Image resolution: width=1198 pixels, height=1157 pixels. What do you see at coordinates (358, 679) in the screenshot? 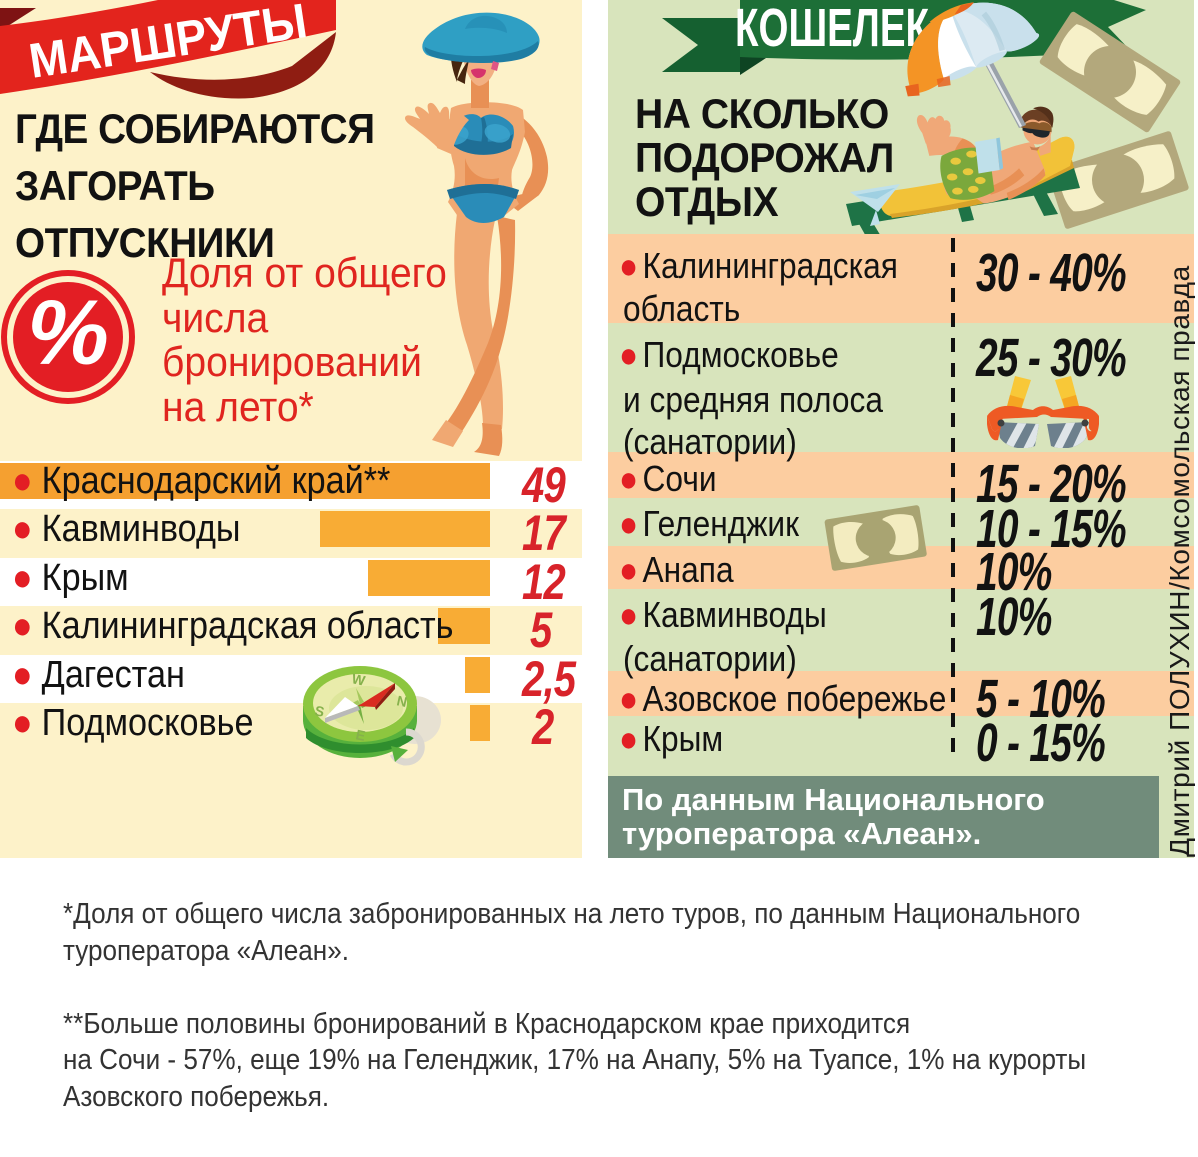
I see `svg-text: W` at bounding box center [358, 679].